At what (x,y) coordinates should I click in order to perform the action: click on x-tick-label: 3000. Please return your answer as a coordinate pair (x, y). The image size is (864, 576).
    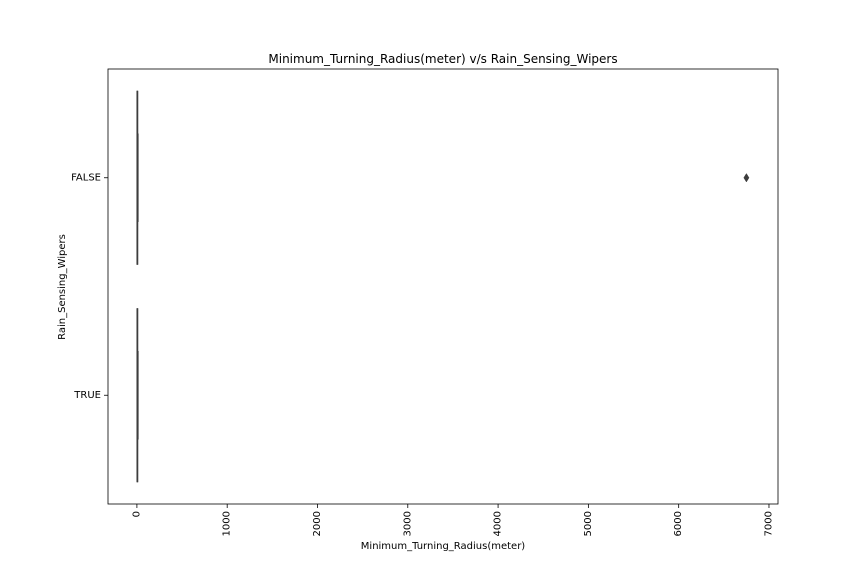
    Looking at the image, I should click on (407, 523).